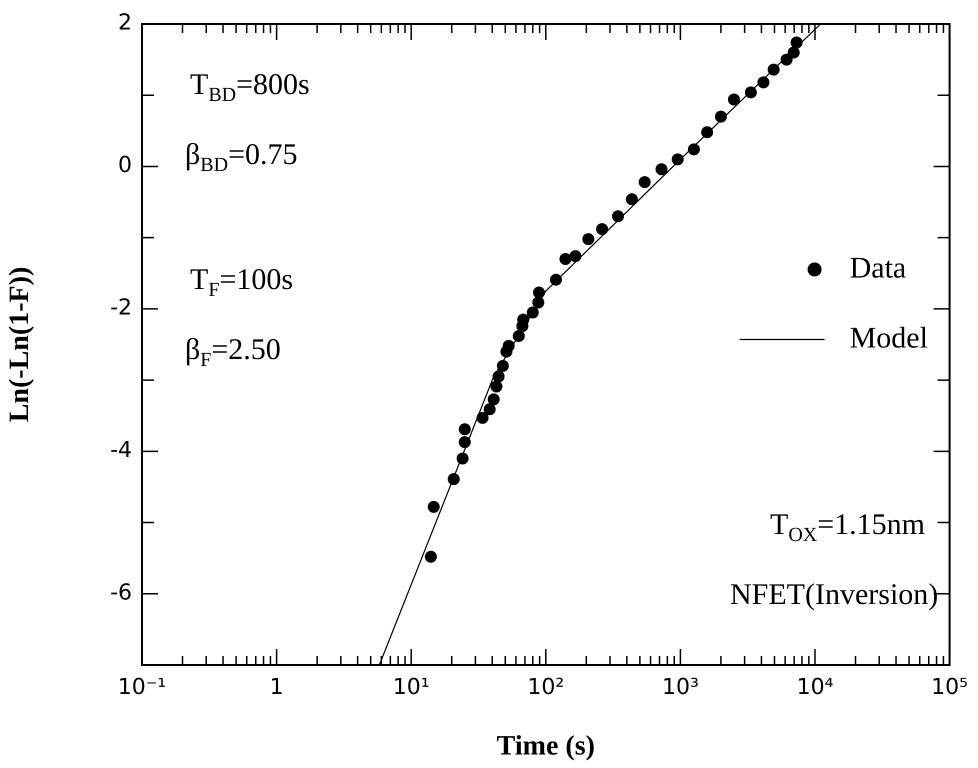 The width and height of the screenshot is (978, 768). Describe the element at coordinates (125, 23) in the screenshot. I see `y-tick-label: 2` at that location.